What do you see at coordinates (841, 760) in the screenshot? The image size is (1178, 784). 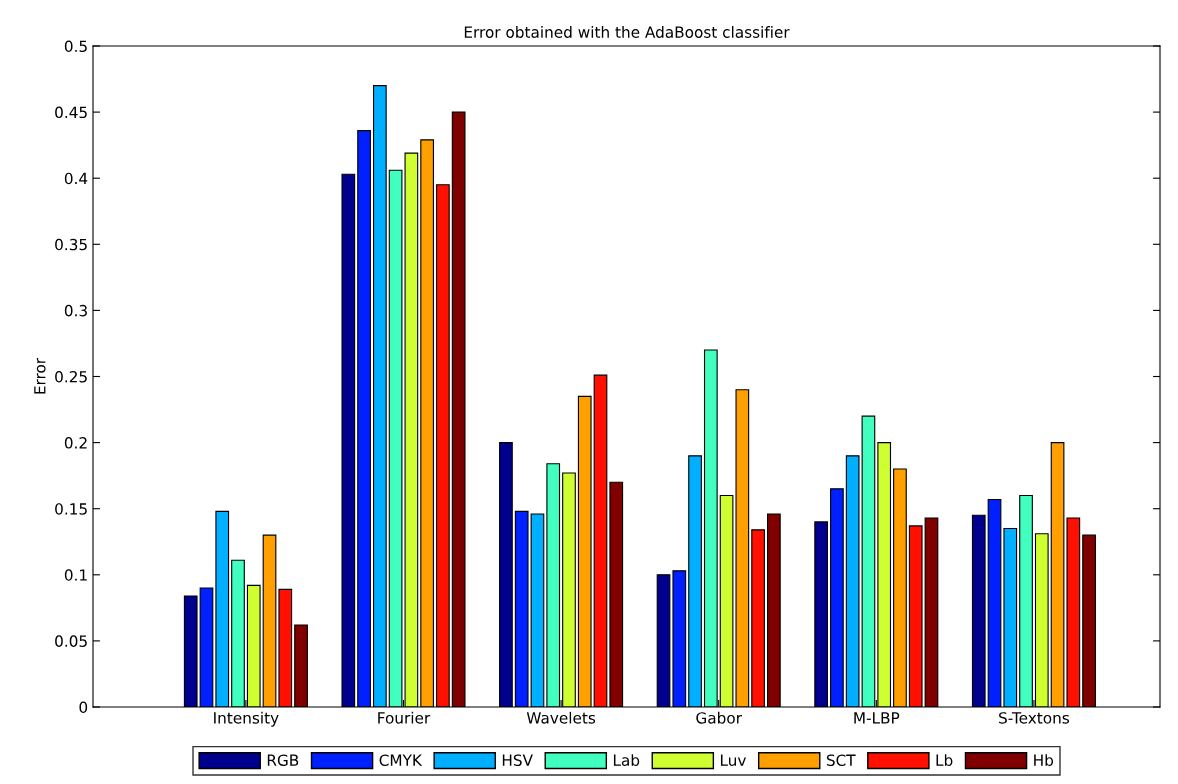 I see `legend-label: SCT` at bounding box center [841, 760].